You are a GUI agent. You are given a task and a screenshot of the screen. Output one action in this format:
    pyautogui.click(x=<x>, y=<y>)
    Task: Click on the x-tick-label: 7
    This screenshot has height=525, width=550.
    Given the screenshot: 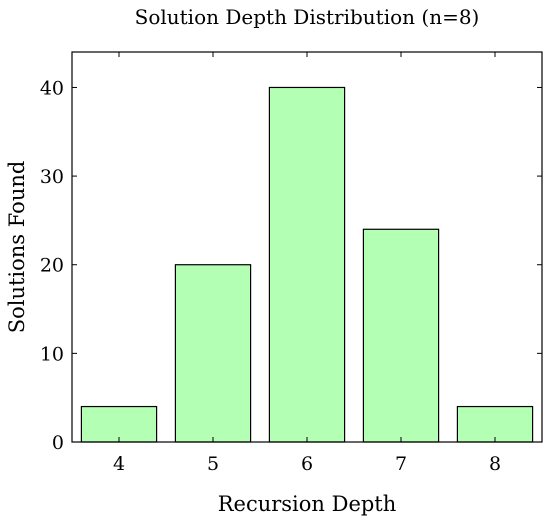 What is the action you would take?
    pyautogui.click(x=401, y=464)
    